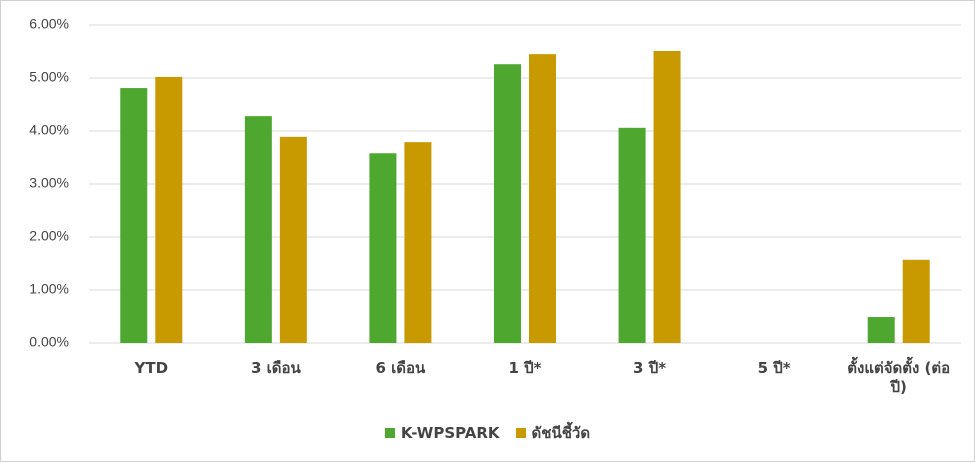 The image size is (975, 462). Describe the element at coordinates (525, 368) in the screenshot. I see `x-tick-label: 1 ปี*` at that location.